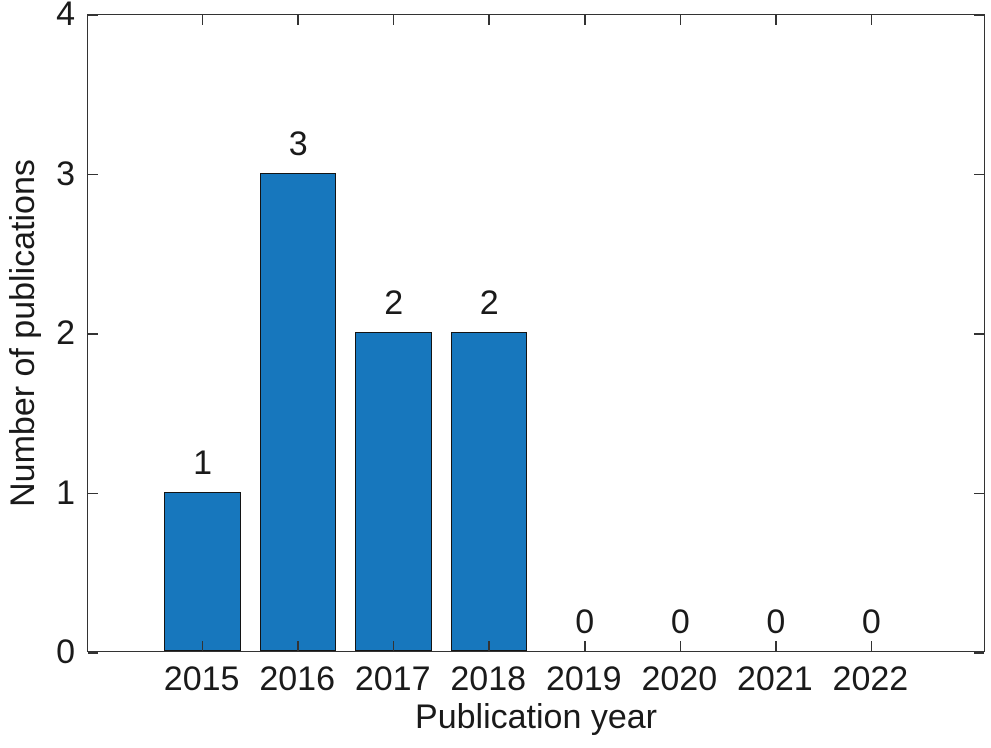 The height and width of the screenshot is (748, 991). What do you see at coordinates (298, 411) in the screenshot?
I see `bar-2016` at bounding box center [298, 411].